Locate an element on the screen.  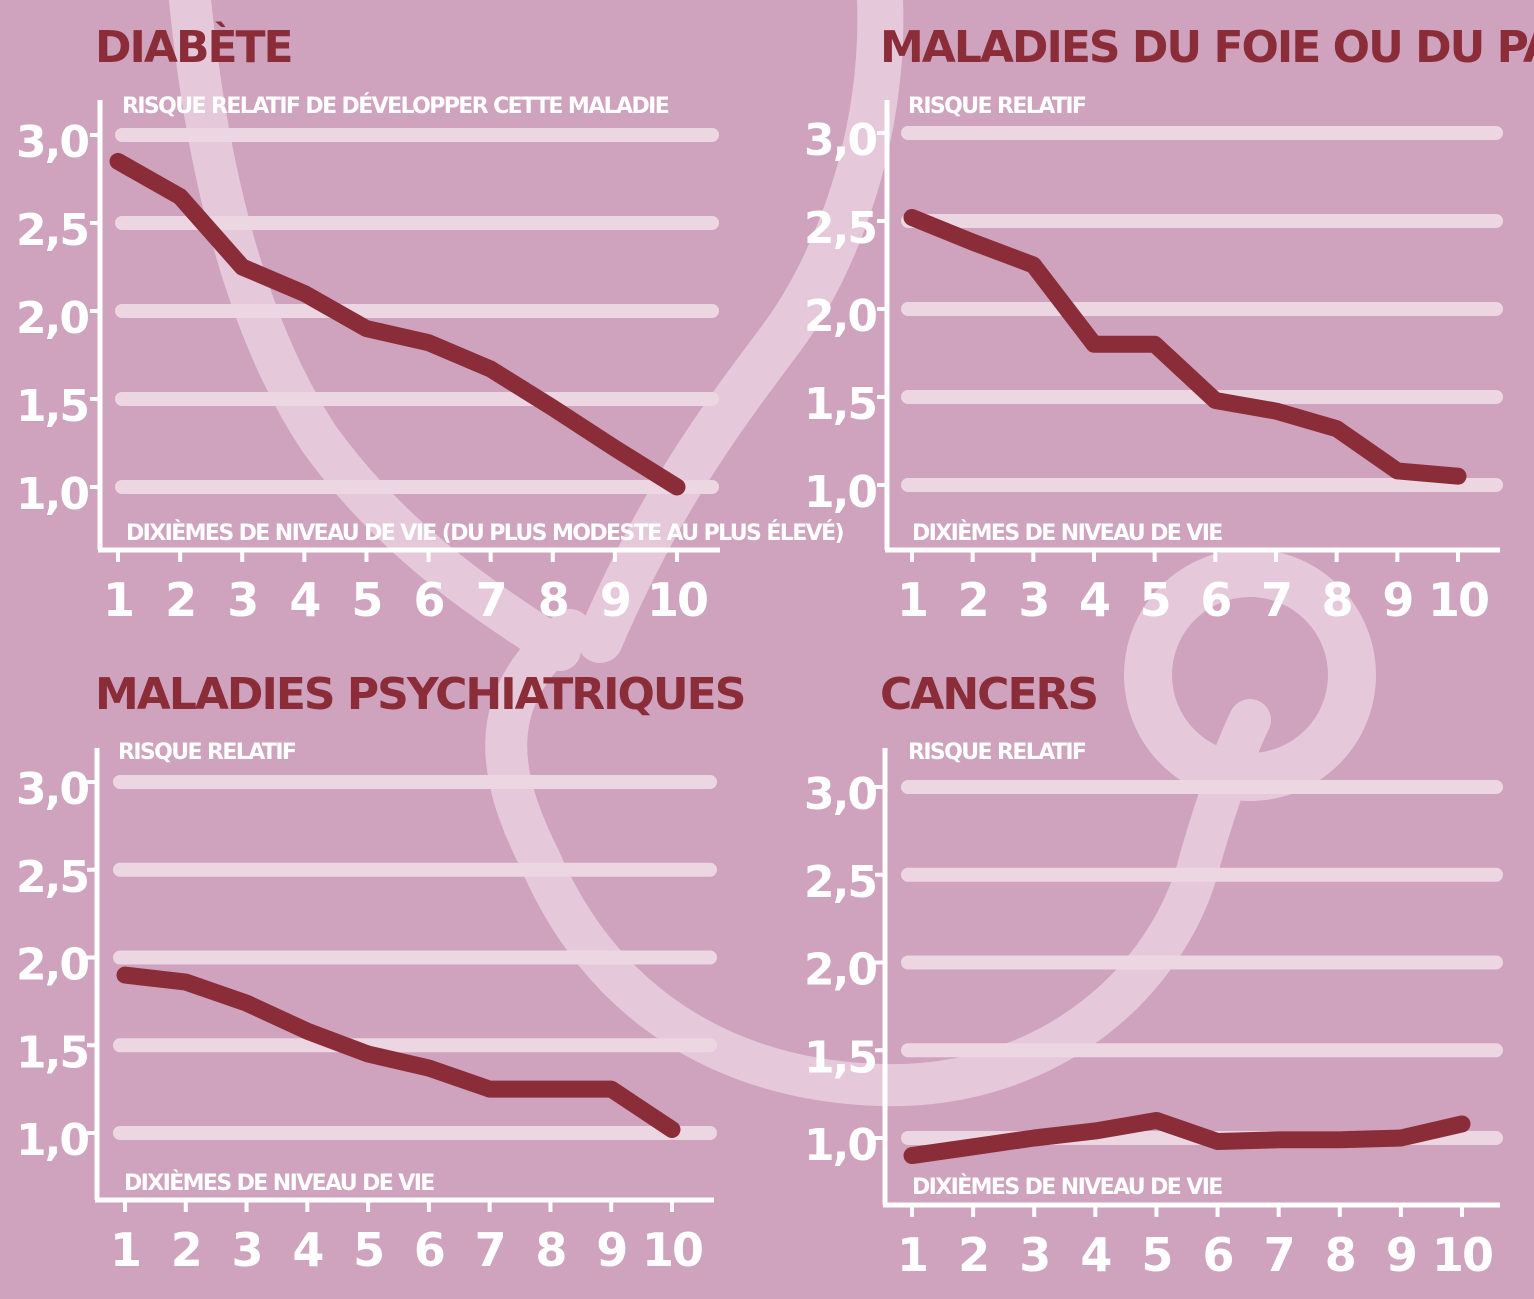
stethoscope-right-tube is located at coordinates (740, 331).